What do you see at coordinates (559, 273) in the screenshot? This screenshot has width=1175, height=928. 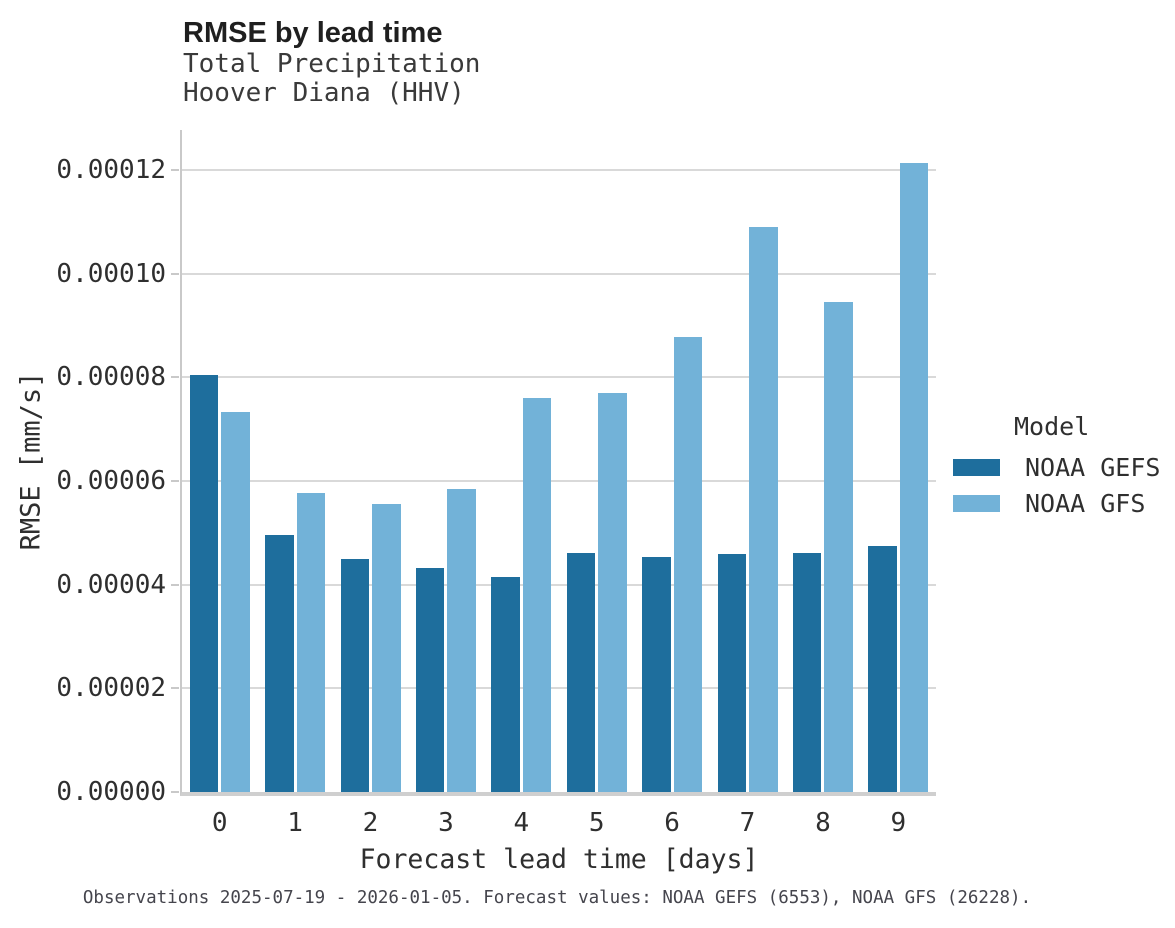 I see `gridline-y-0.00010` at bounding box center [559, 273].